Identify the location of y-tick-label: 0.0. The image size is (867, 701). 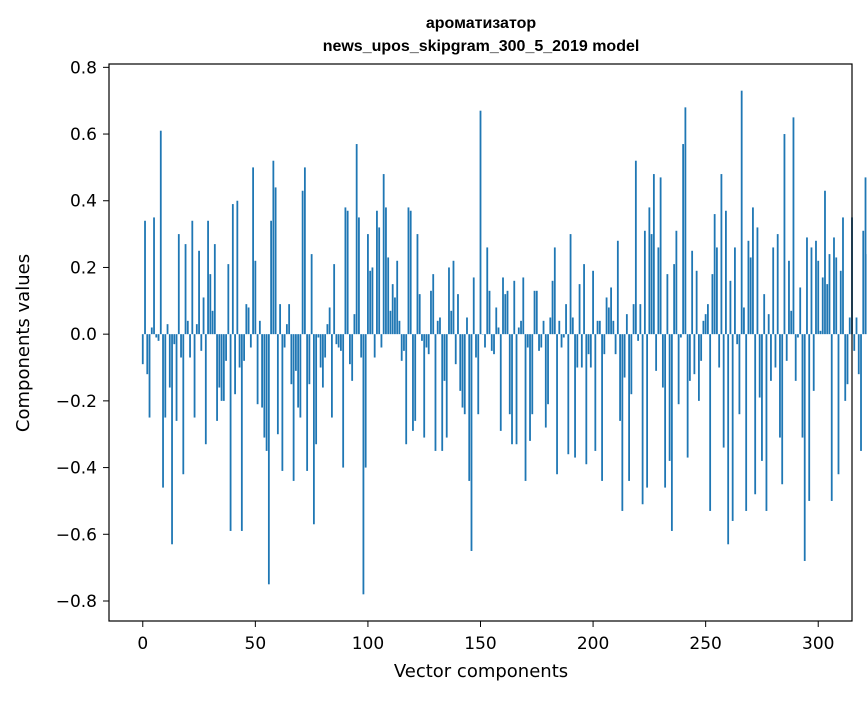
(83, 335).